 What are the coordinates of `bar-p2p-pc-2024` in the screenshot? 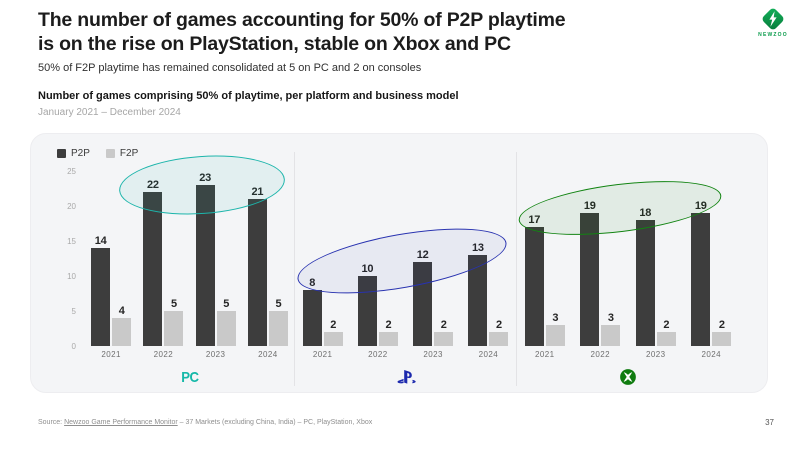 It's located at (257, 272).